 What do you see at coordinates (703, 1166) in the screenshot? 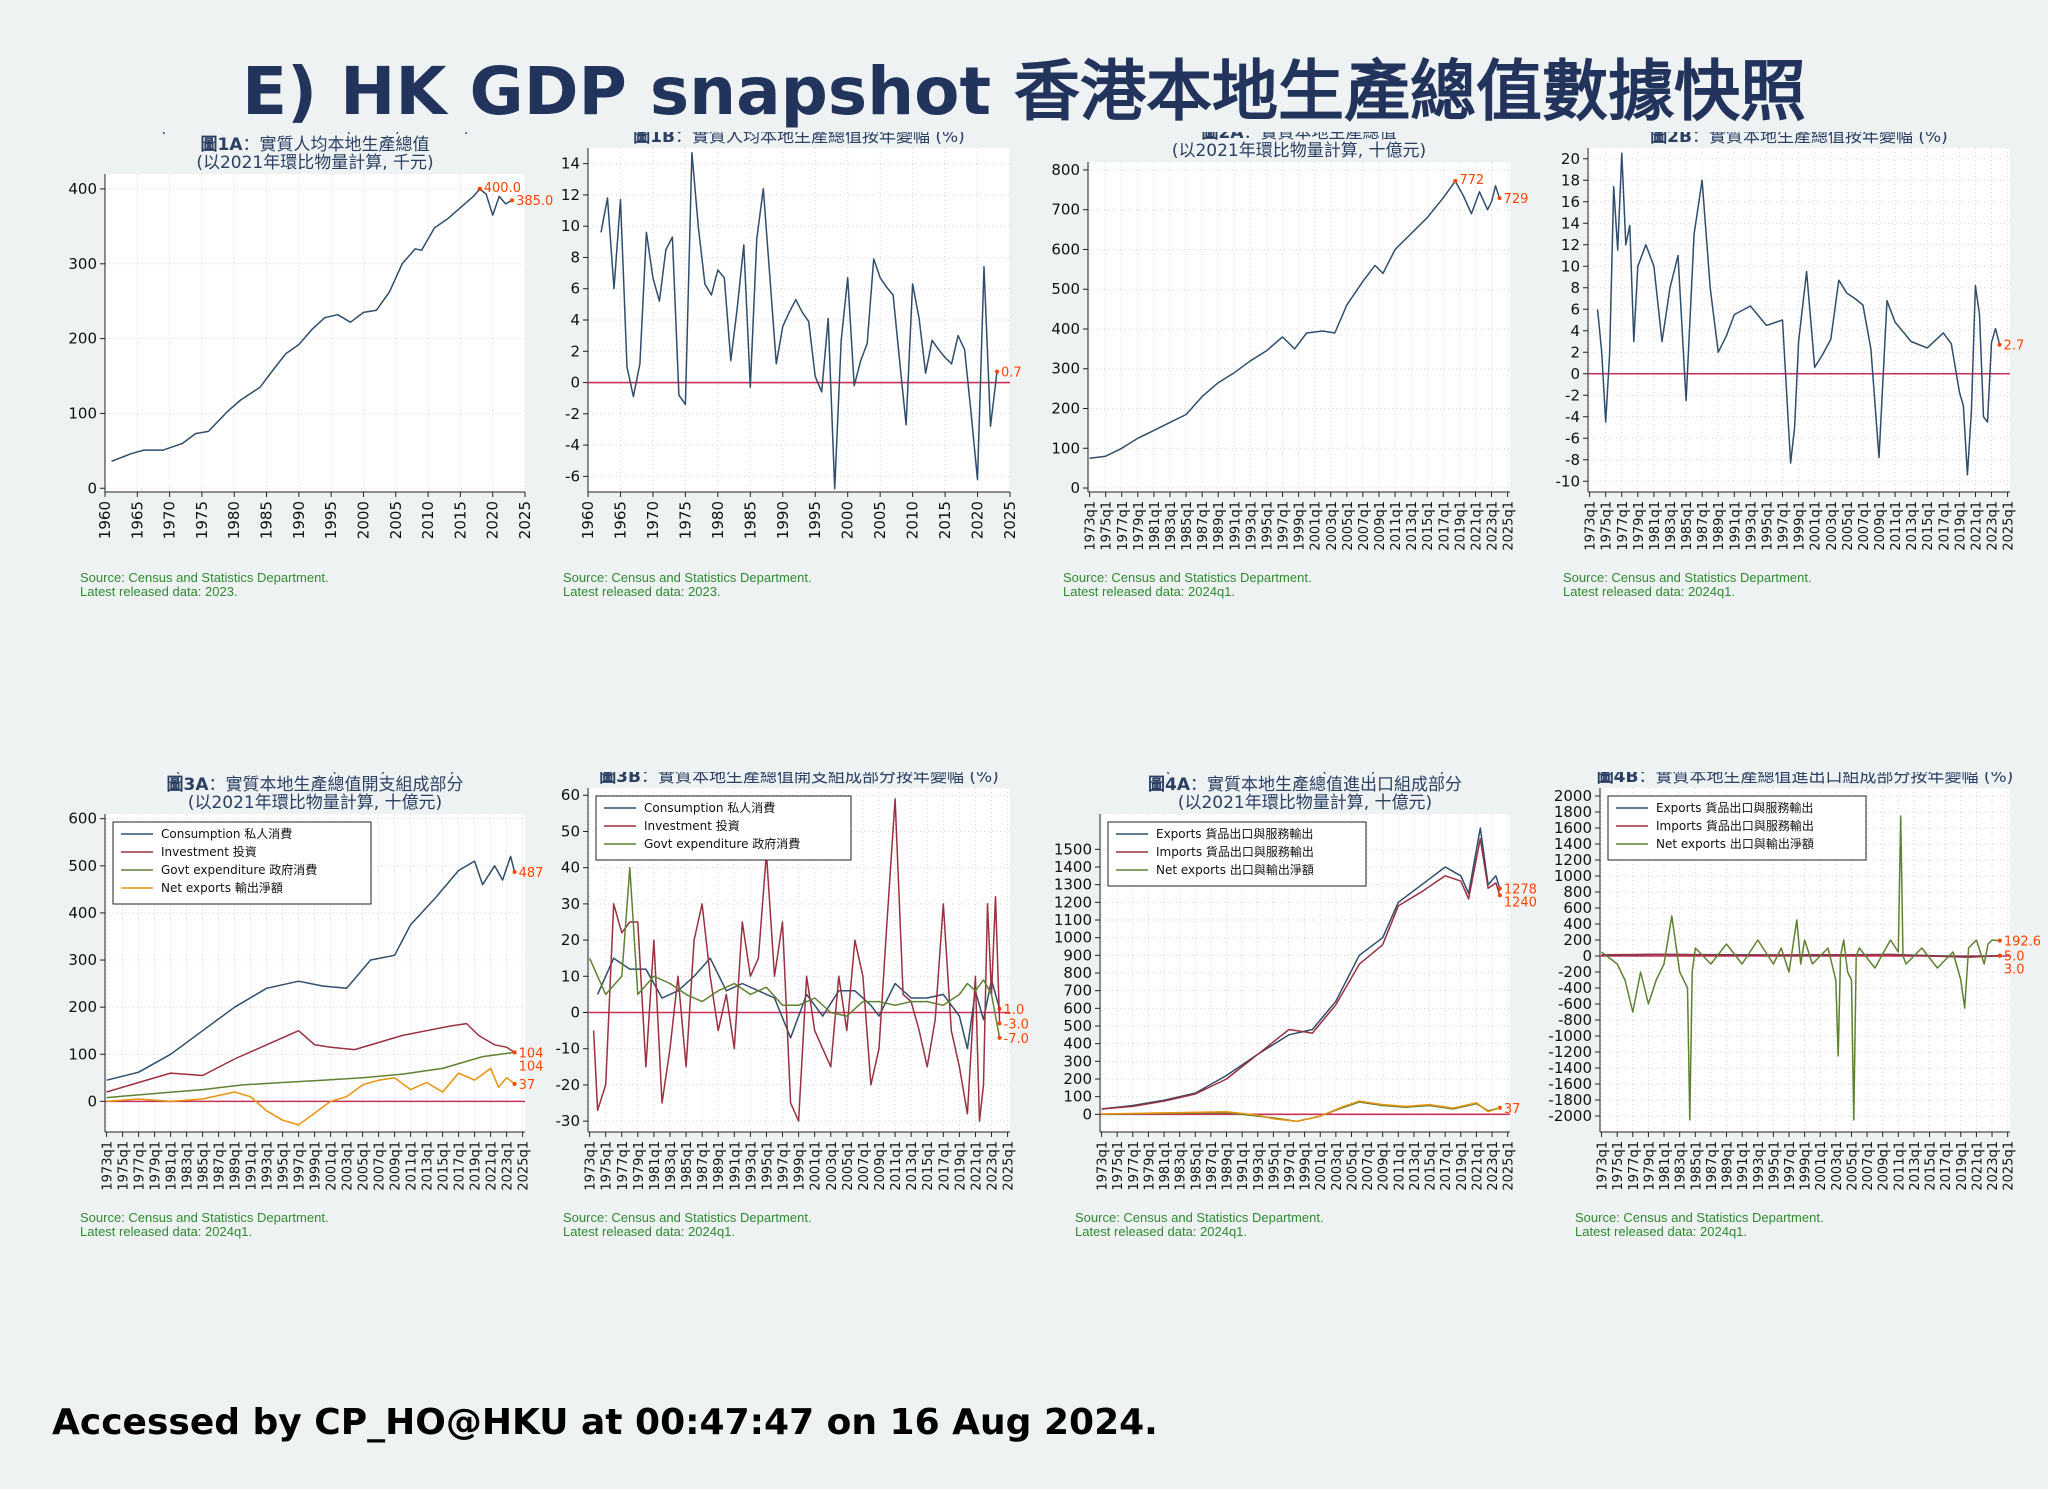
I see `x-tick-label: 1987q1` at bounding box center [703, 1166].